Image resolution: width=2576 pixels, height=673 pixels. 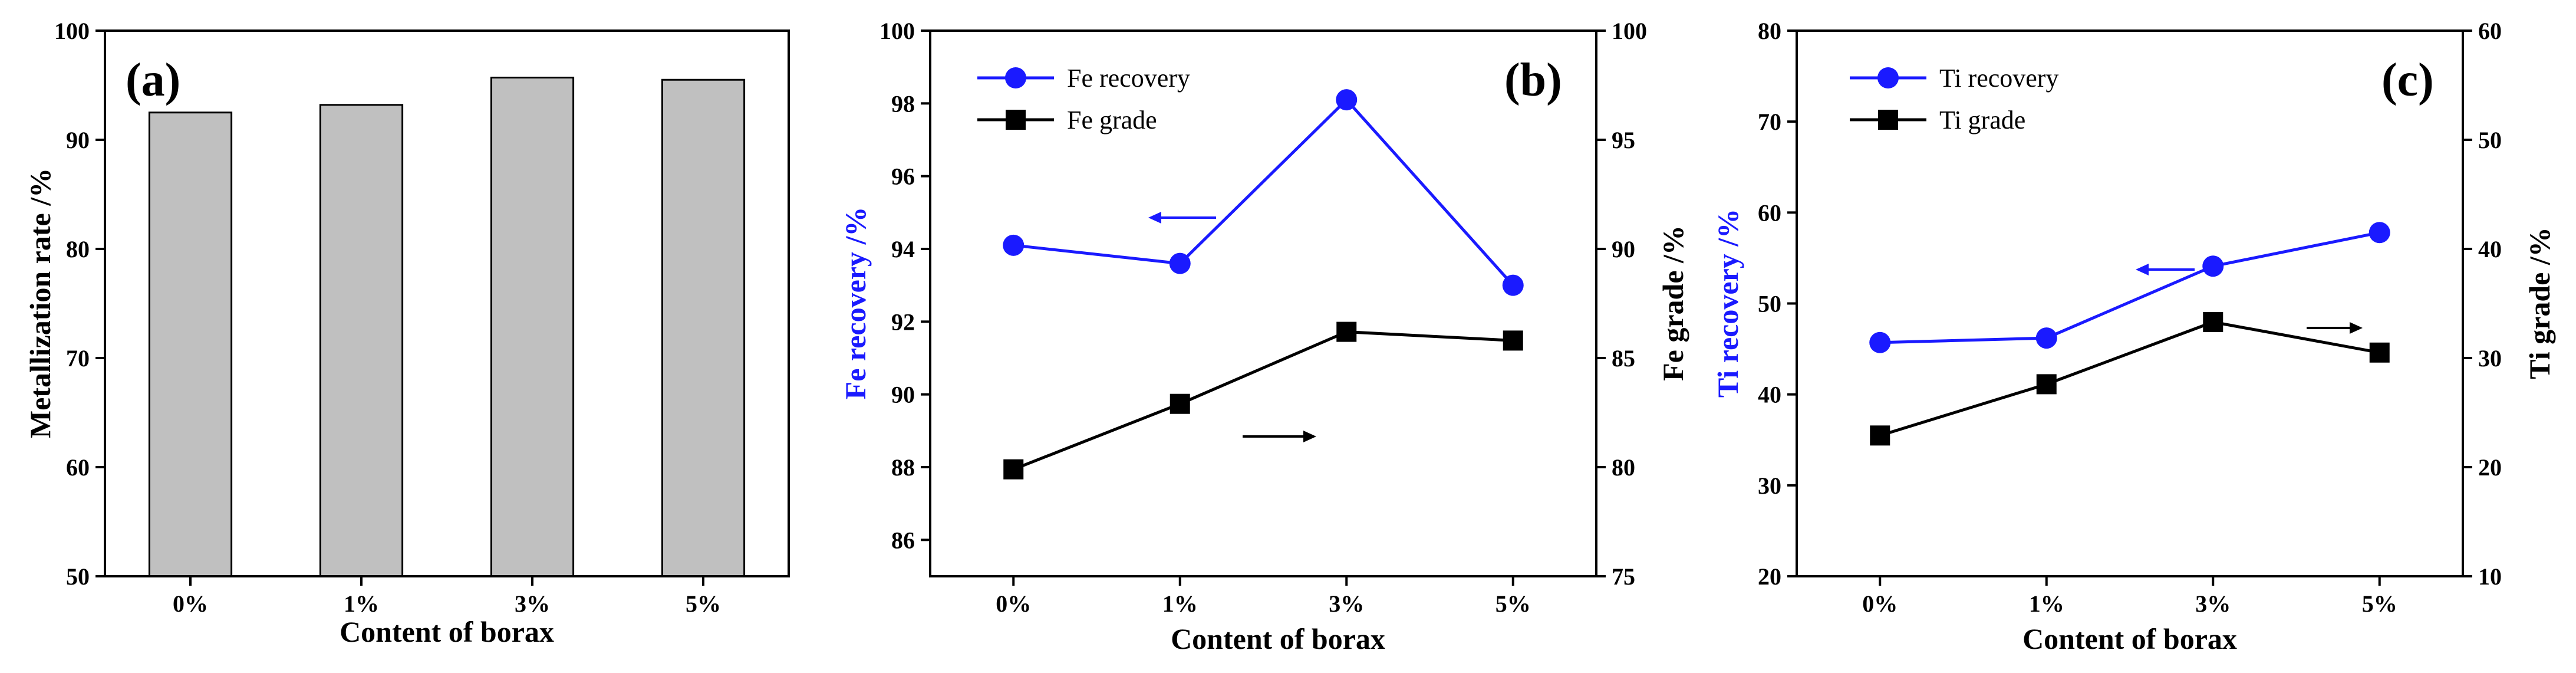 I want to click on y-tick-label: 94, so click(x=903, y=249).